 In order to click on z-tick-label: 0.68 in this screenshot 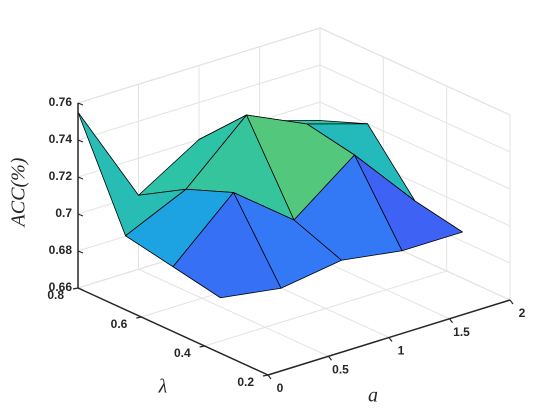, I will do `click(61, 250)`.